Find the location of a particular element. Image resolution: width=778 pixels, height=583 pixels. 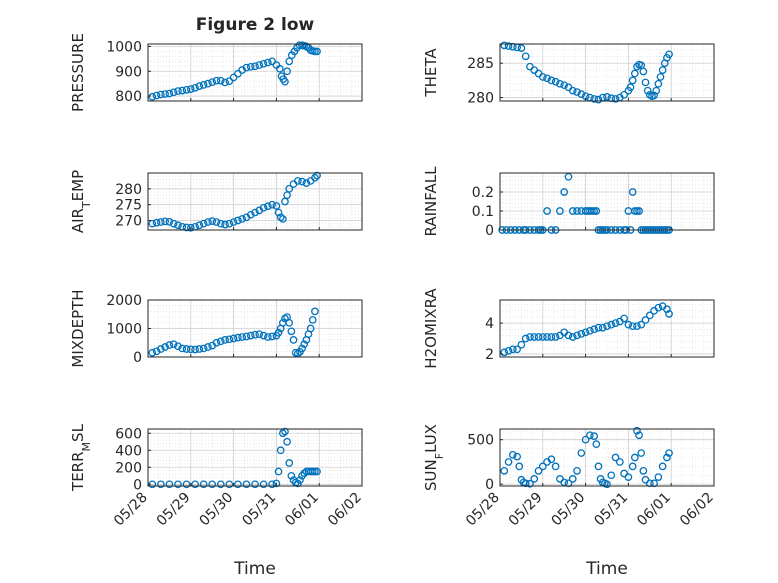

subplot-rainfall: 0 0.1 0.2 RAINFALL is located at coordinates (568, 202).